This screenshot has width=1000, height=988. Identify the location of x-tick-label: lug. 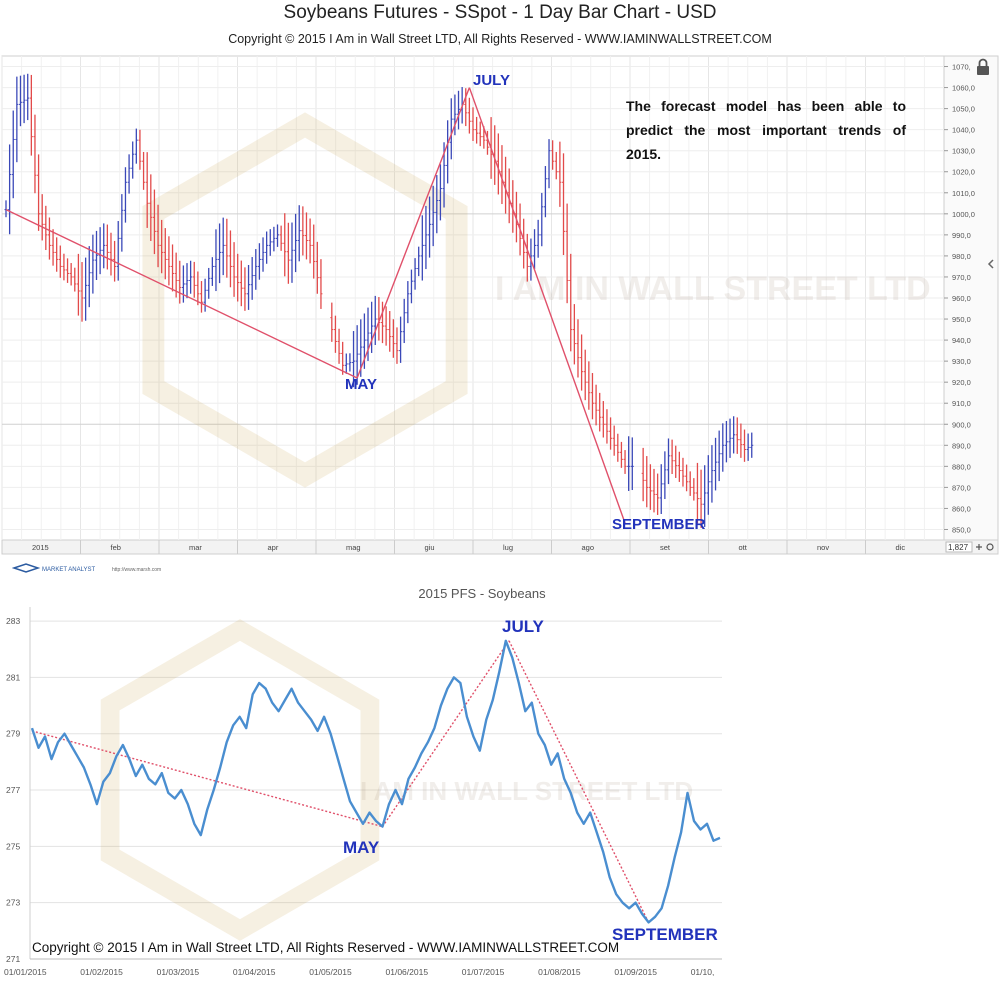
(508, 547).